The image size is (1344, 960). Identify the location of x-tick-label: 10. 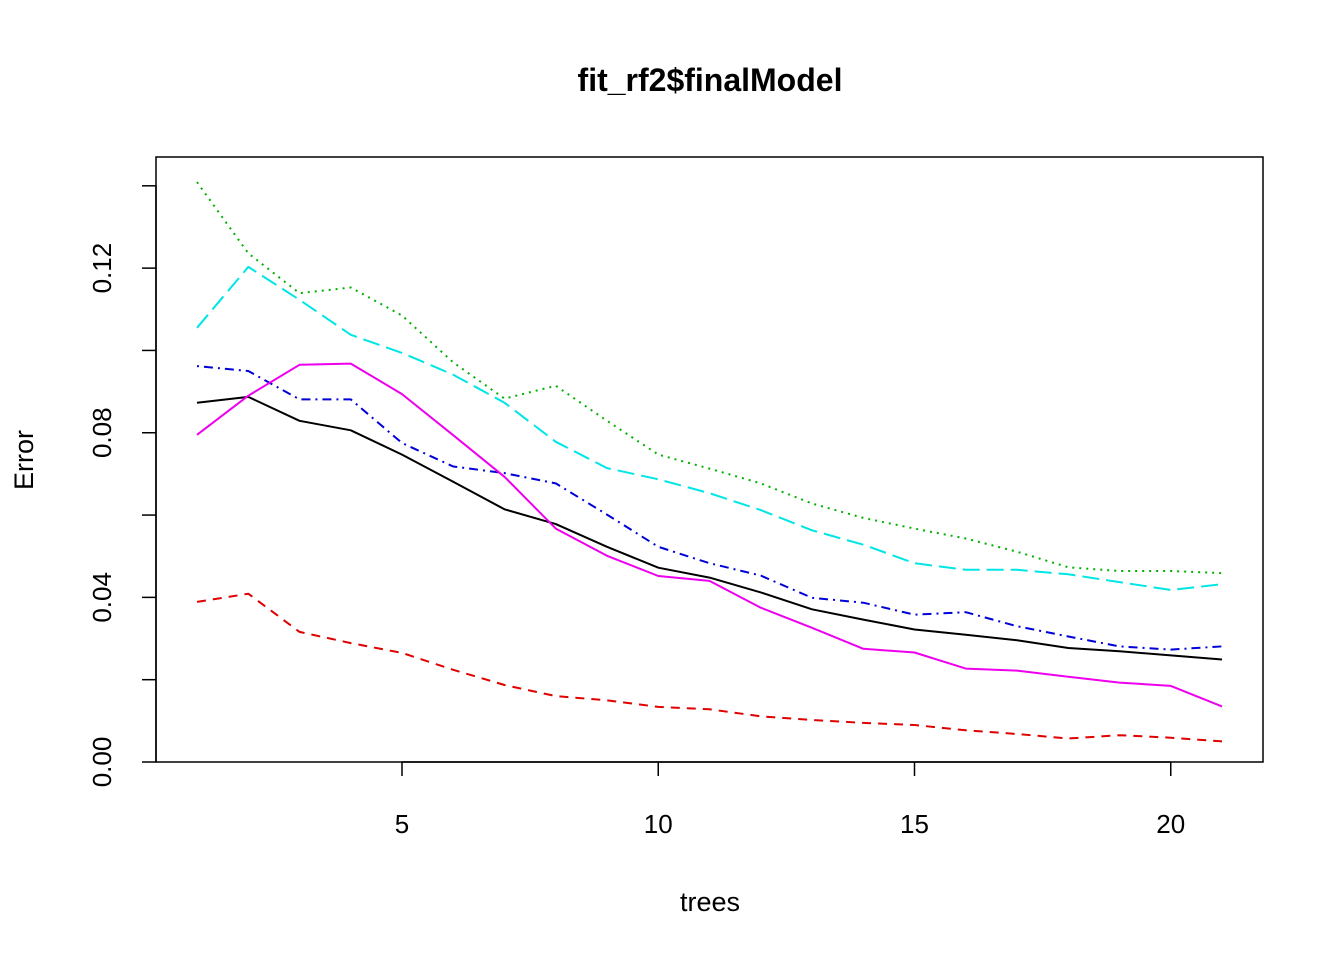
(658, 824).